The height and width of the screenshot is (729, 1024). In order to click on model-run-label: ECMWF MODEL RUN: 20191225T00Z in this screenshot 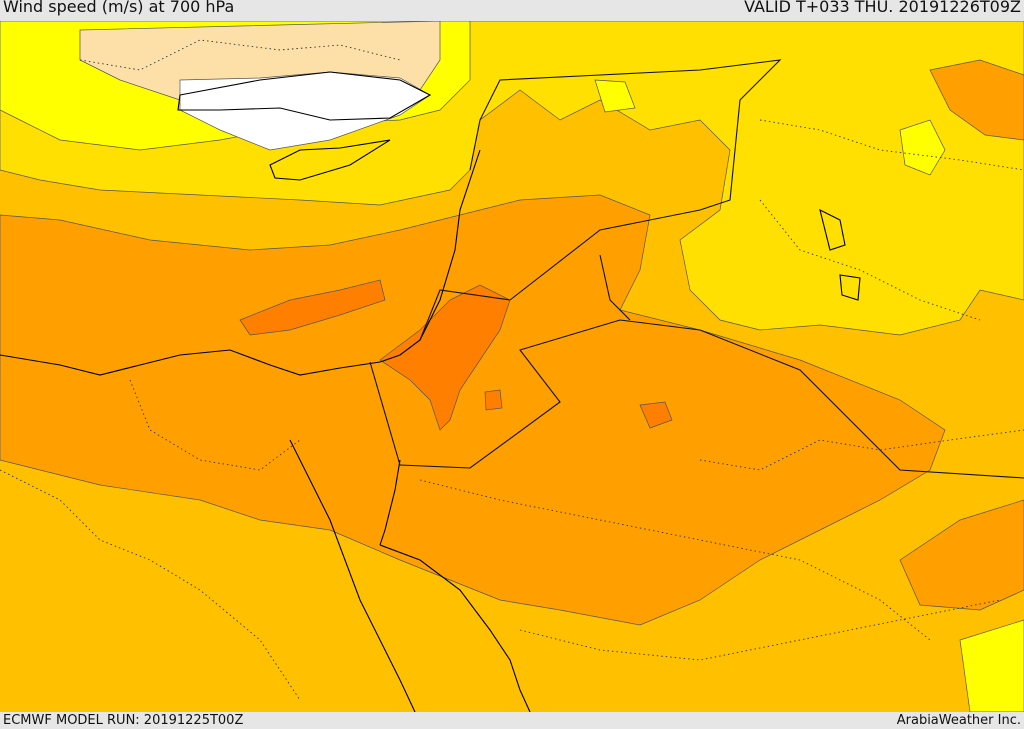, I will do `click(123, 720)`.